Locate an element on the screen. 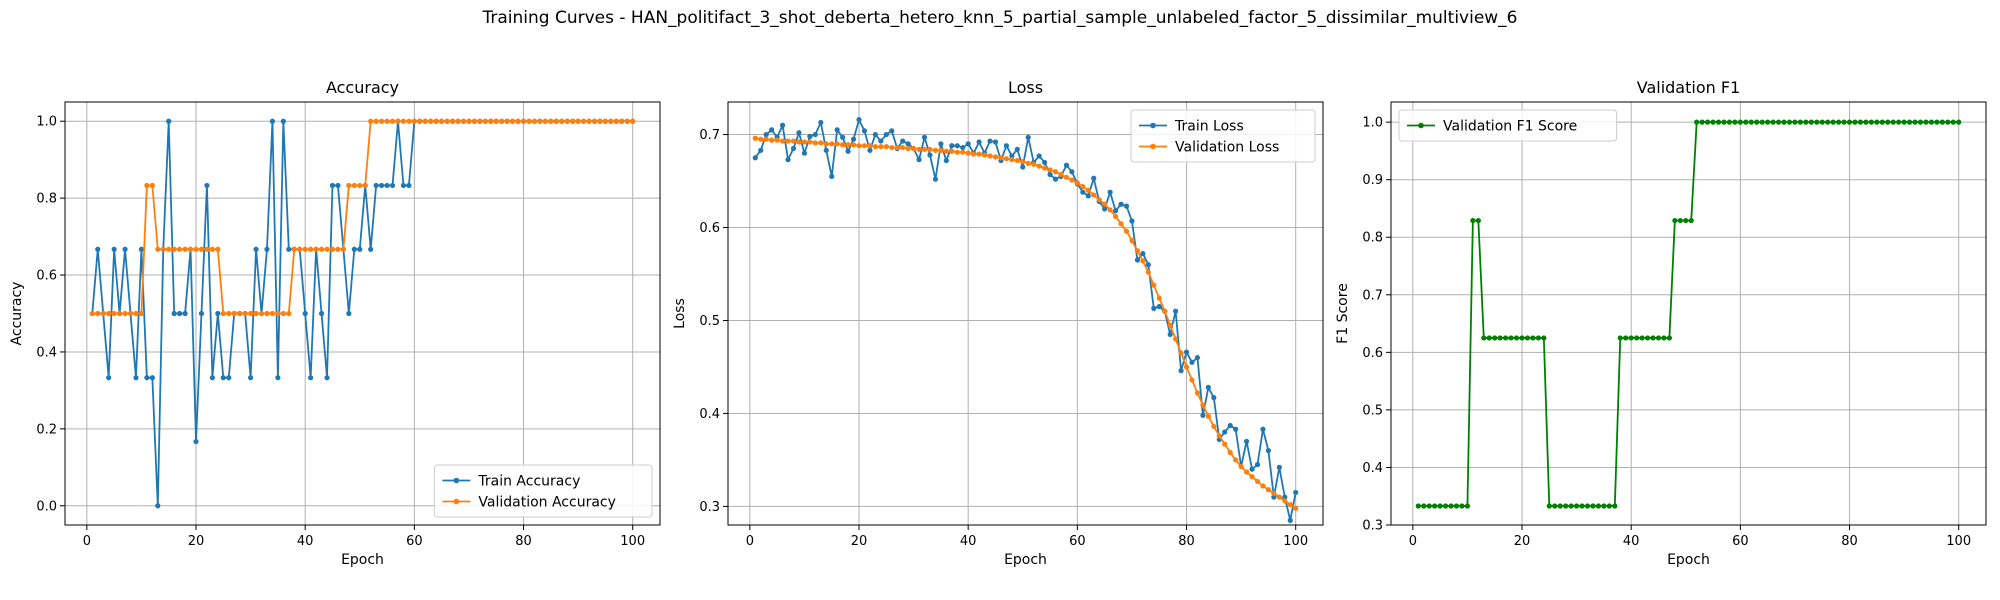  legend-label: Train Loss is located at coordinates (1209, 127).